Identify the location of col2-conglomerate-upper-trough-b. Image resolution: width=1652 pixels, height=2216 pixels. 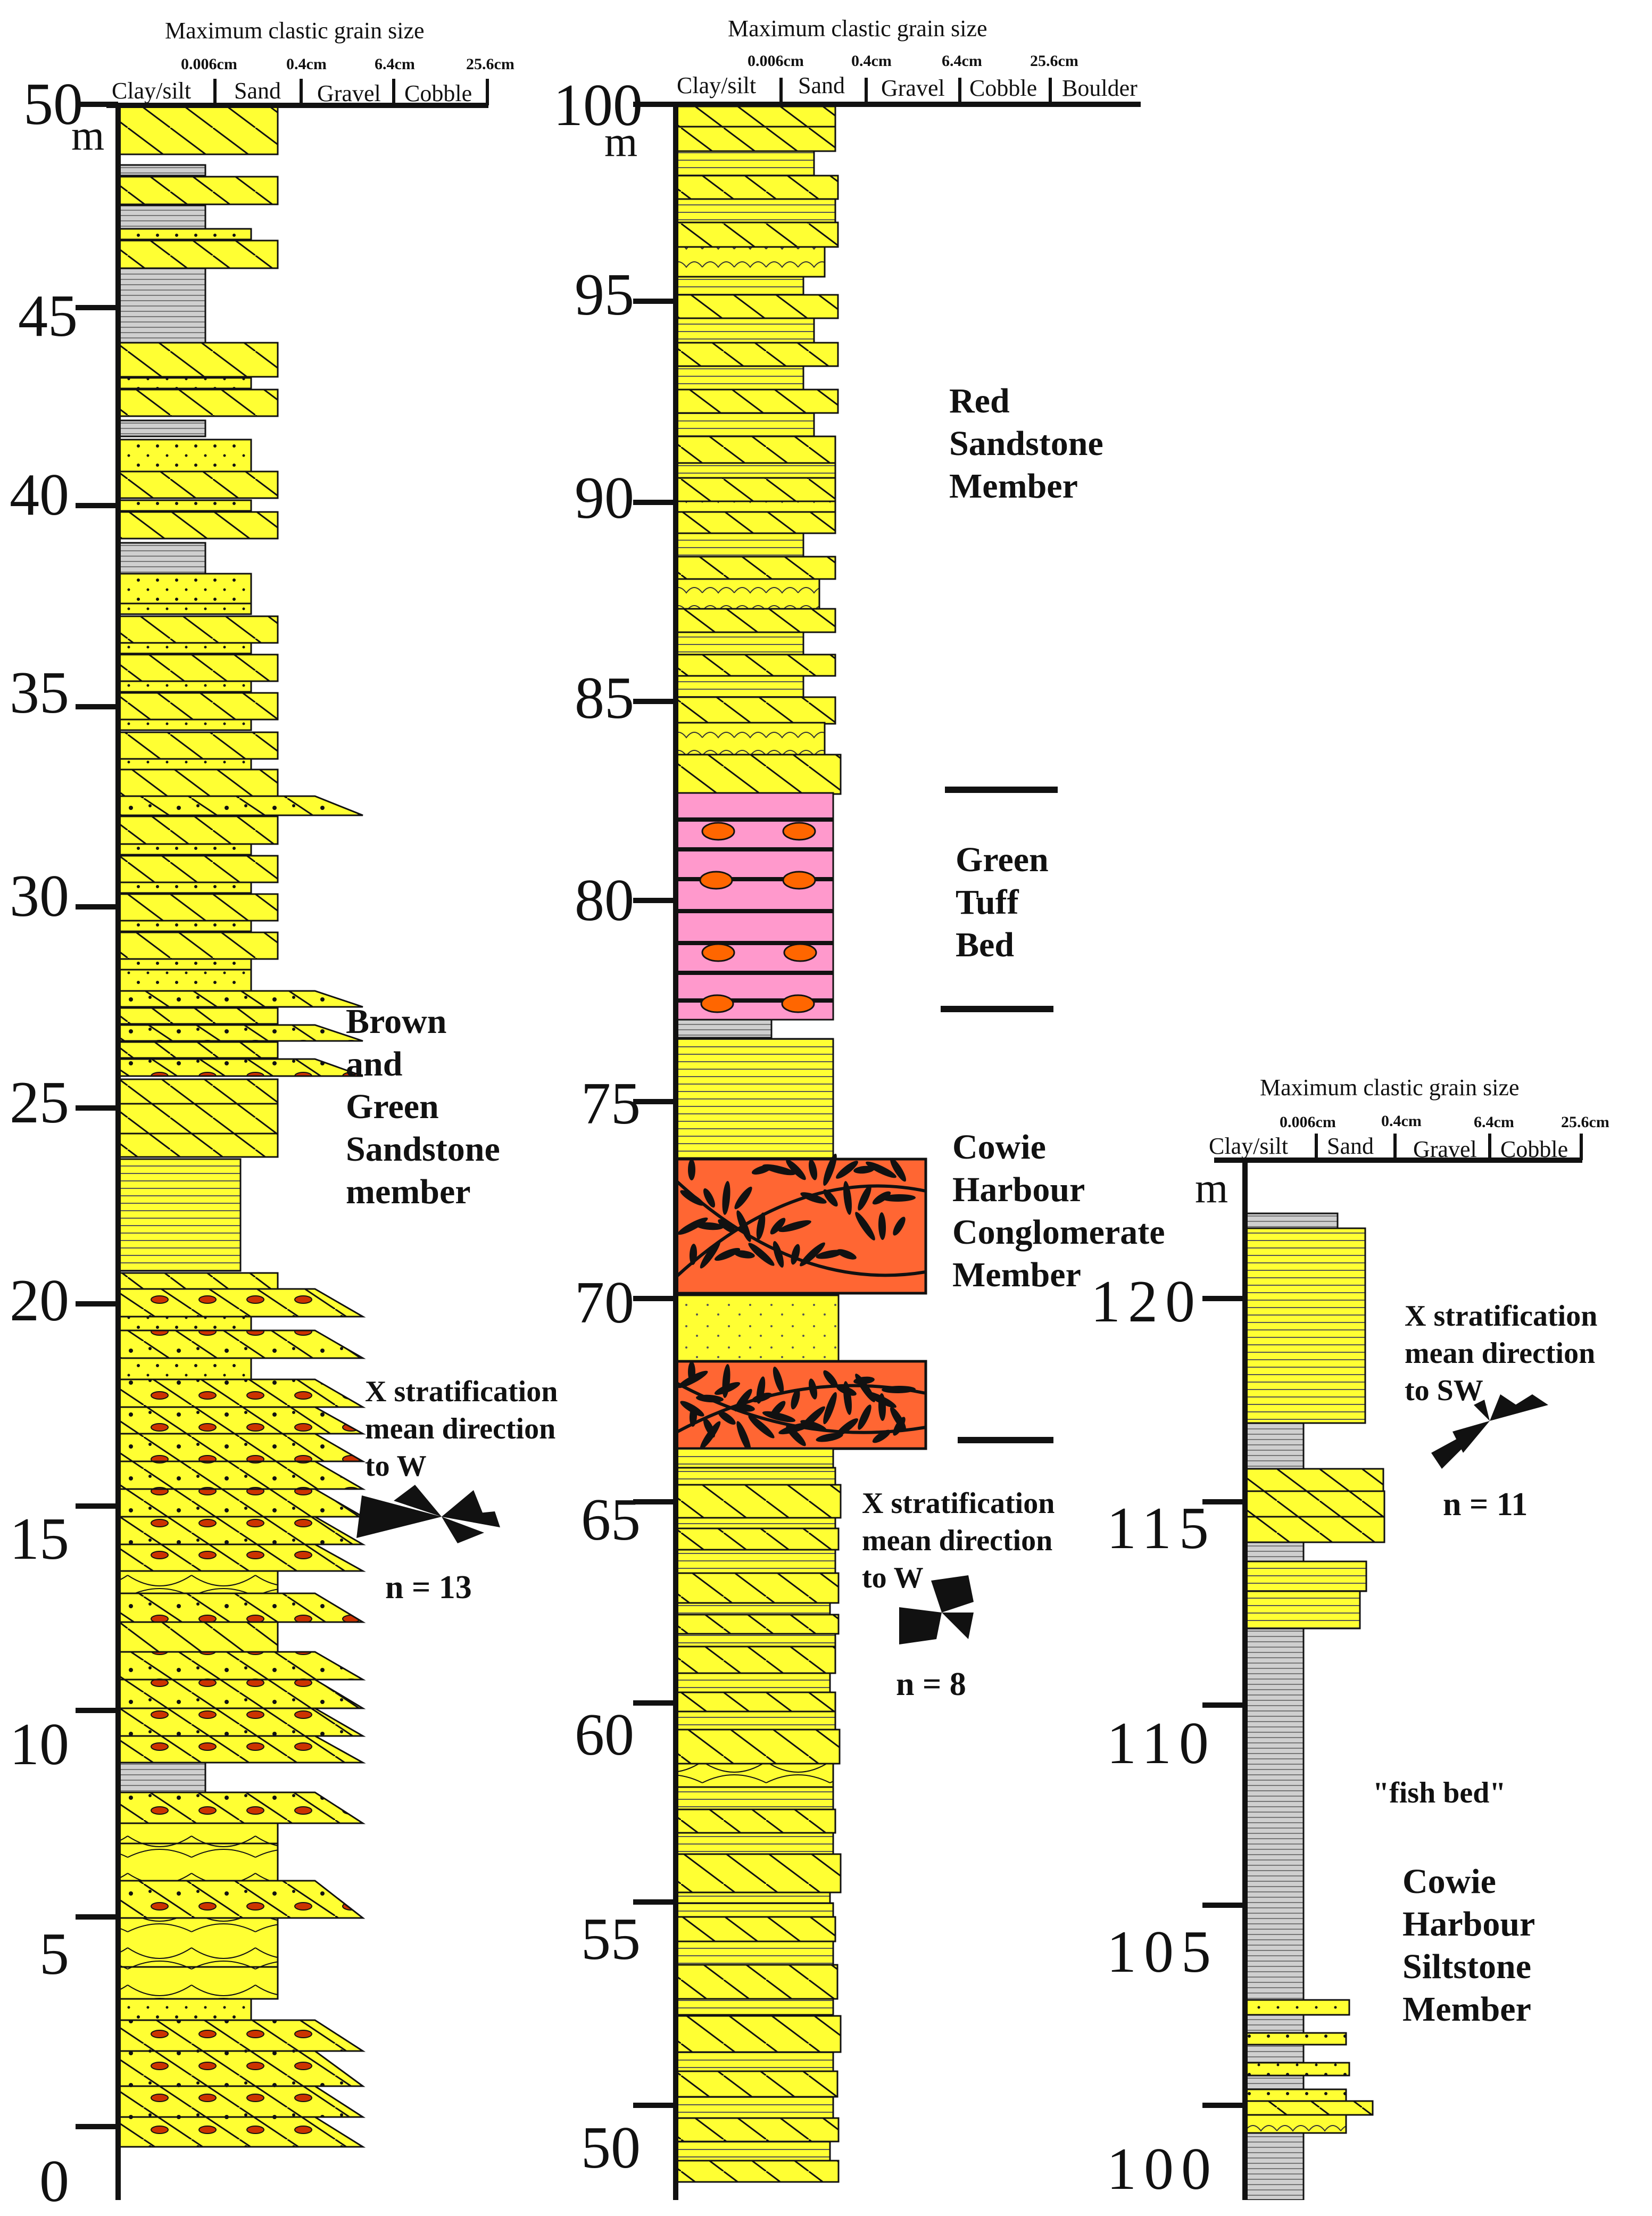
(800, 1231).